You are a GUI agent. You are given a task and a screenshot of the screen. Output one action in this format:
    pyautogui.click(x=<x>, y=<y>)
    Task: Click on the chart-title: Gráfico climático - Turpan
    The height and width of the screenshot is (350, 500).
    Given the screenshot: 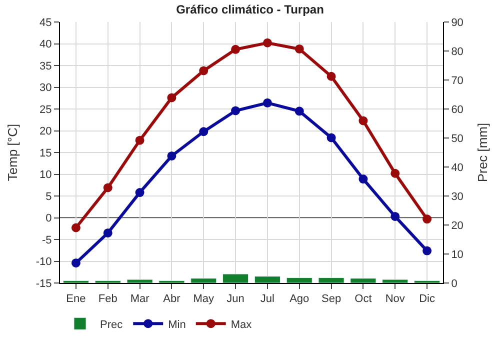 What is the action you would take?
    pyautogui.click(x=250, y=9)
    